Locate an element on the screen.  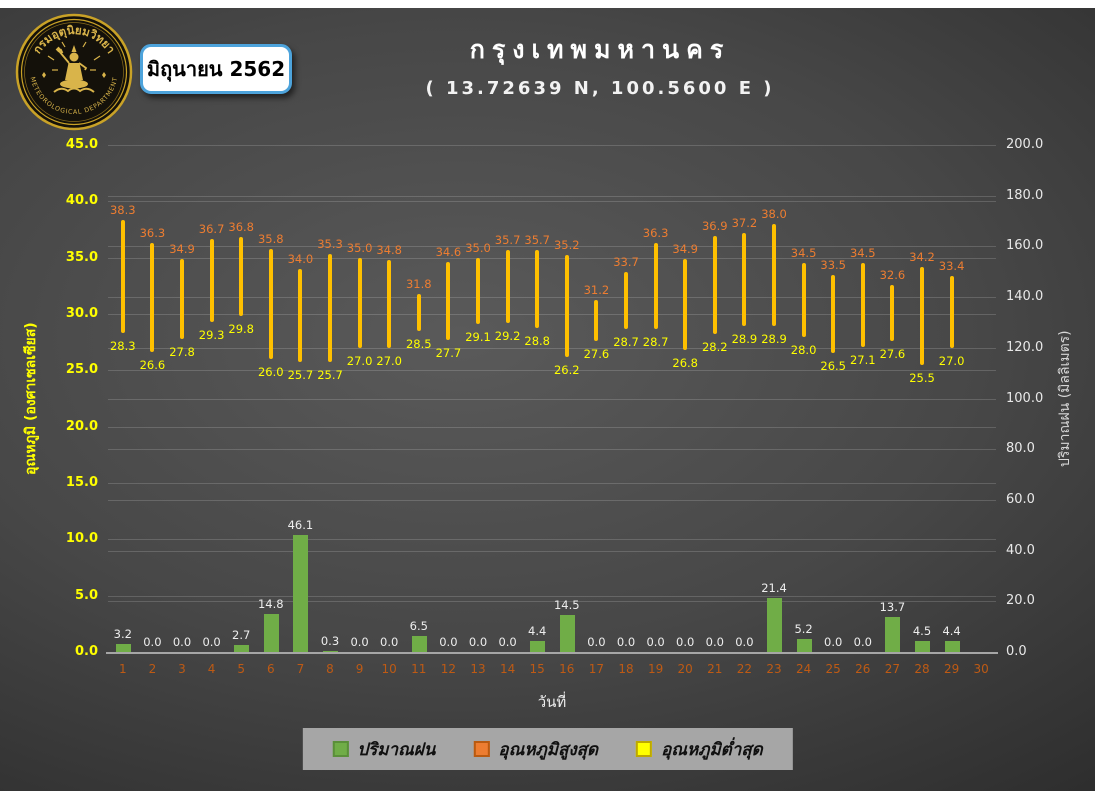
x-axis-tick-label: 22 is located at coordinates (744, 669).